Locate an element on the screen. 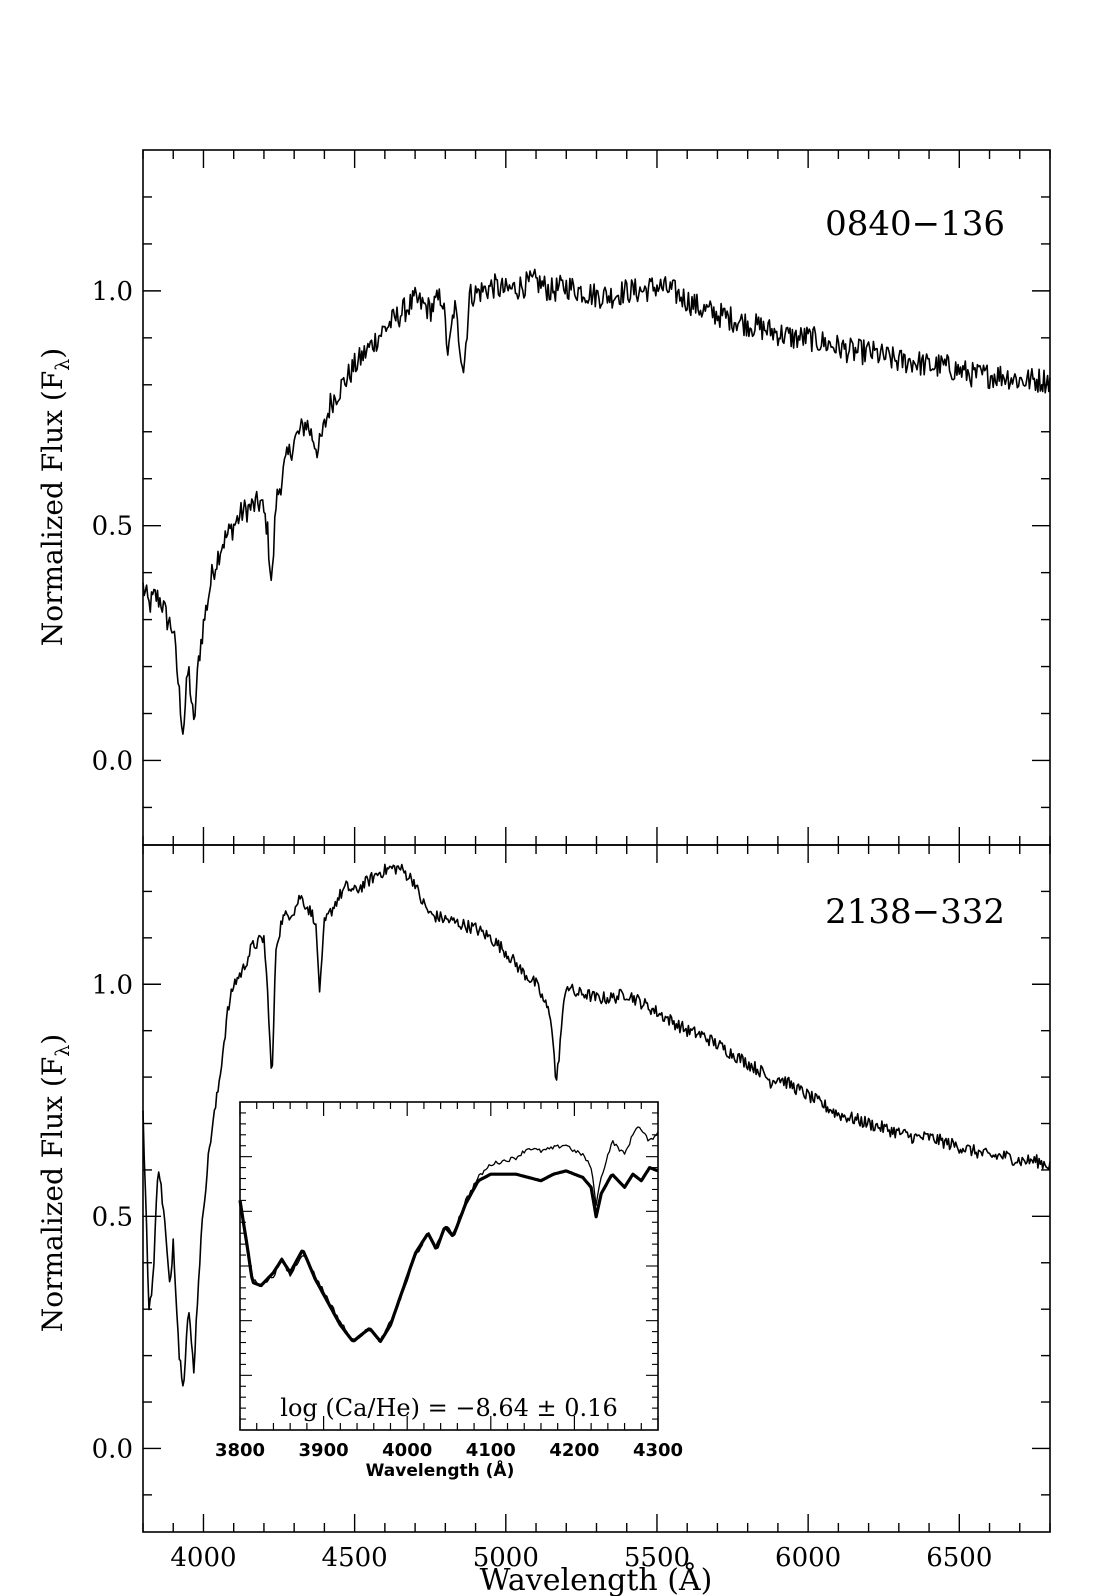 The image size is (1094, 1596). bottom-panel-ytick-labels: 0.0 0.5 1.0 is located at coordinates (112, 1217).